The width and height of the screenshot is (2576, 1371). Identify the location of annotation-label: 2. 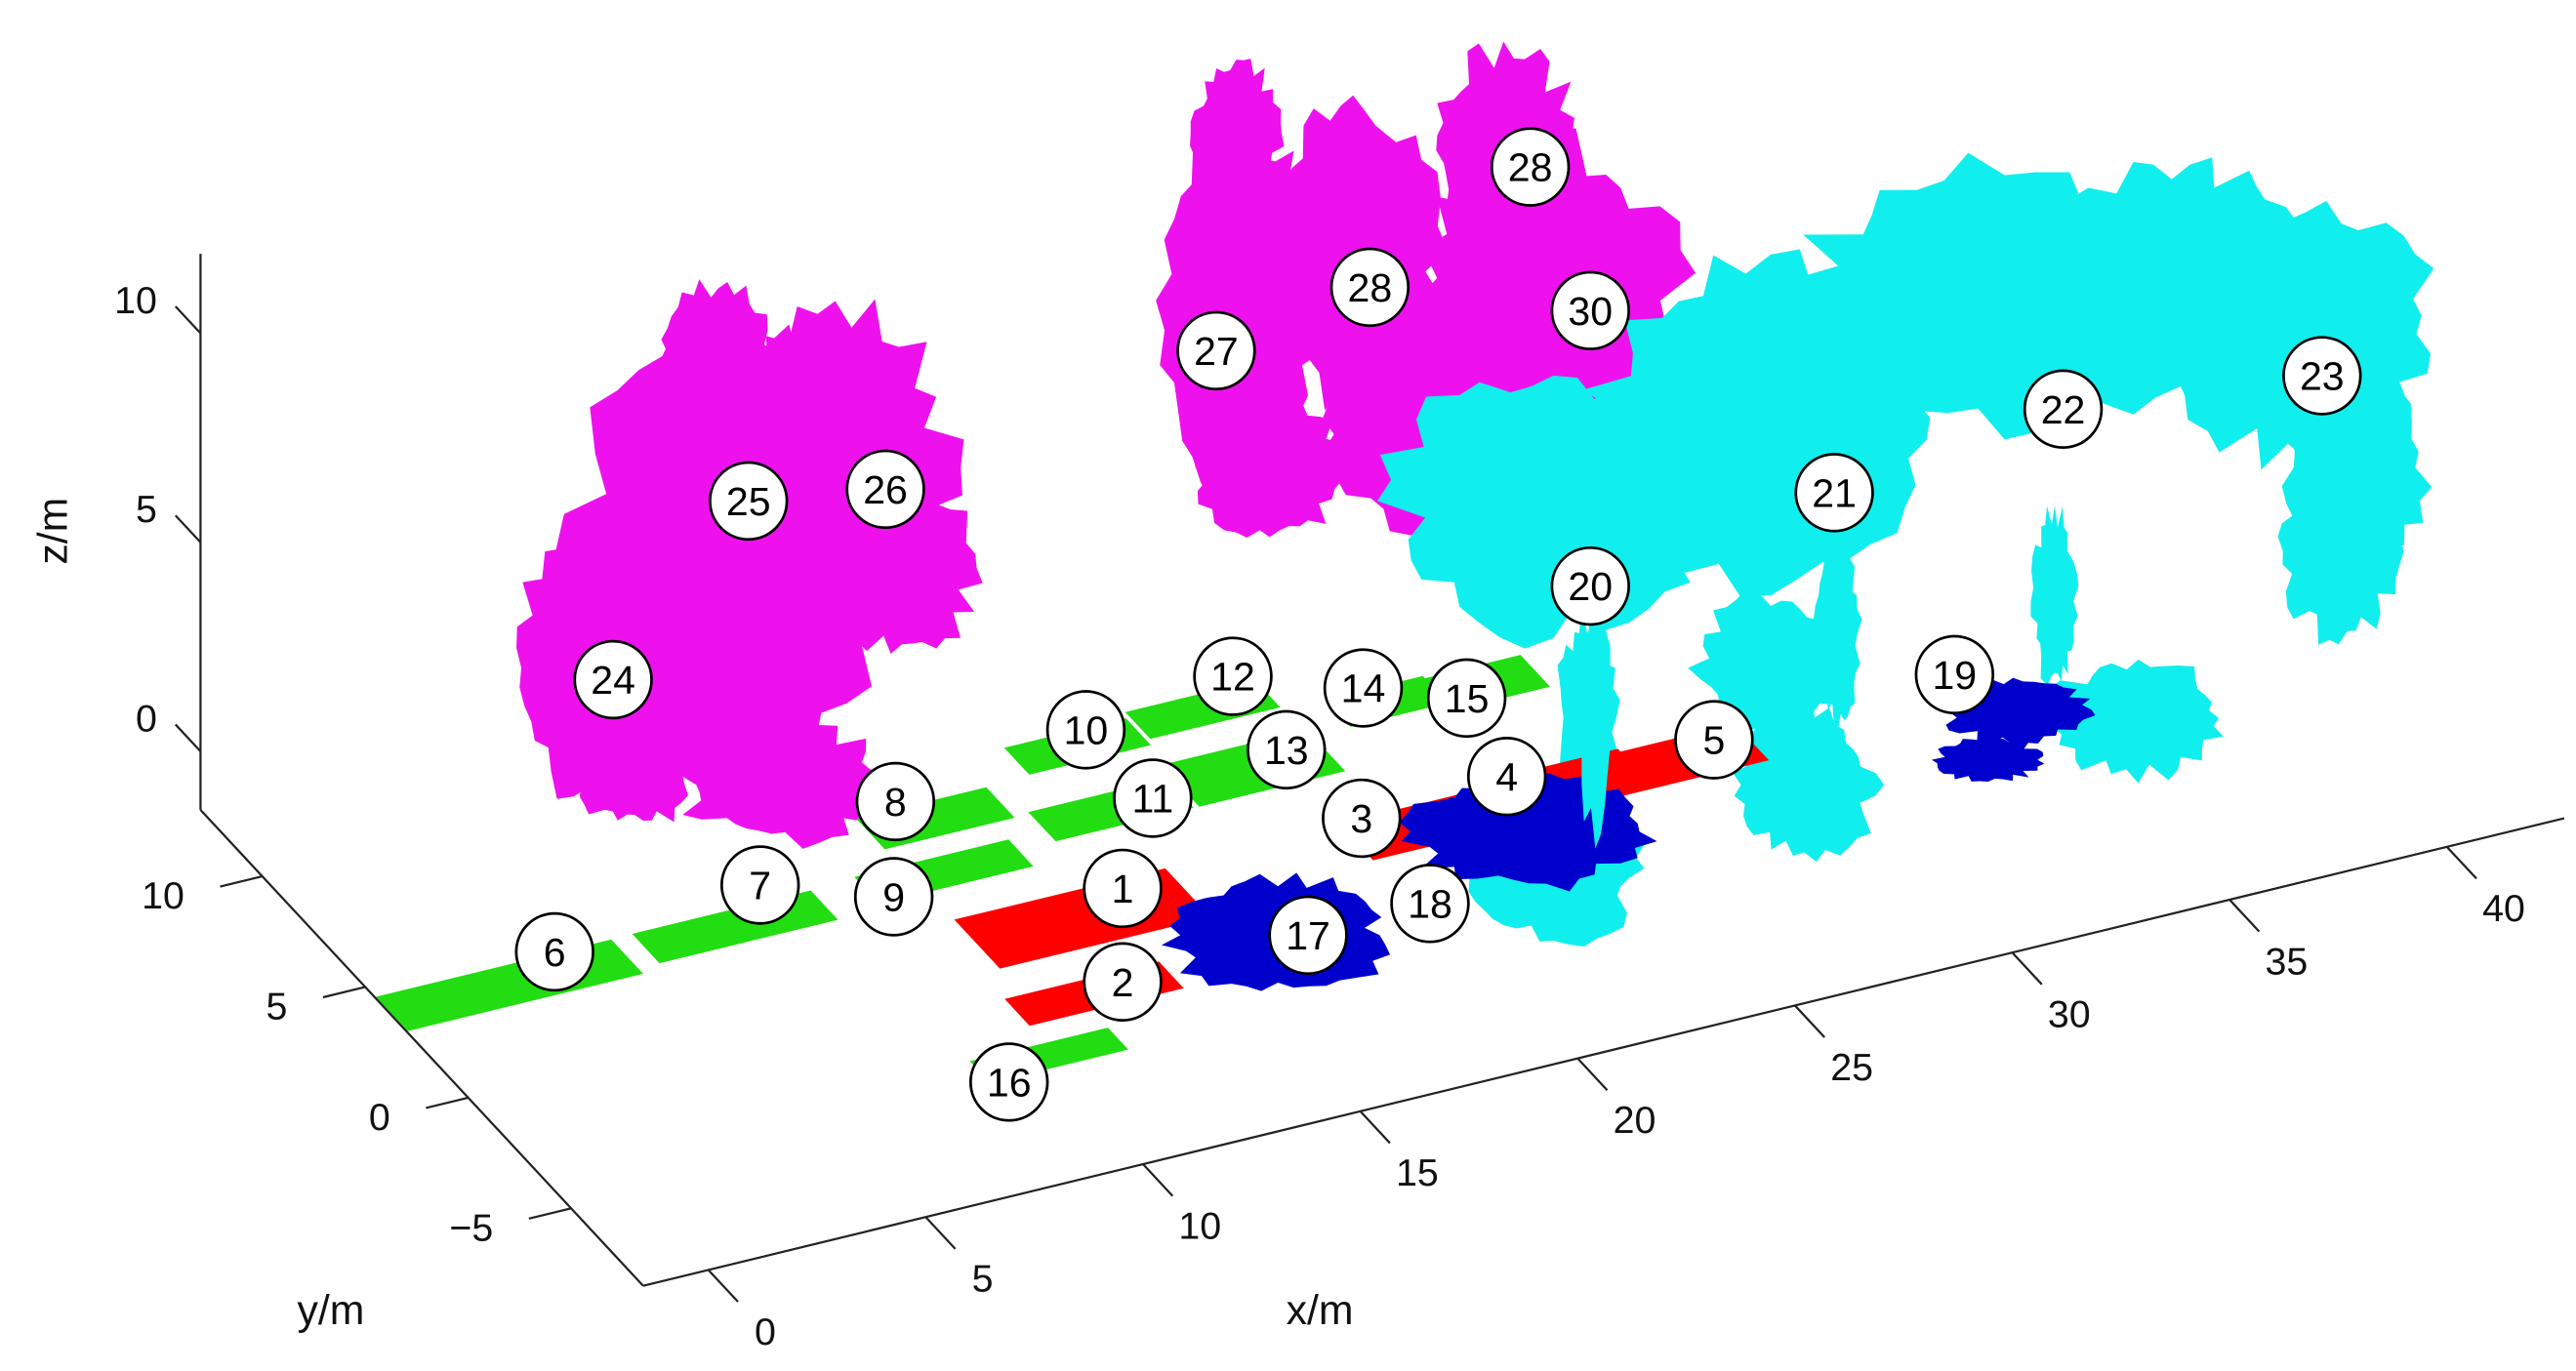
(1123, 982).